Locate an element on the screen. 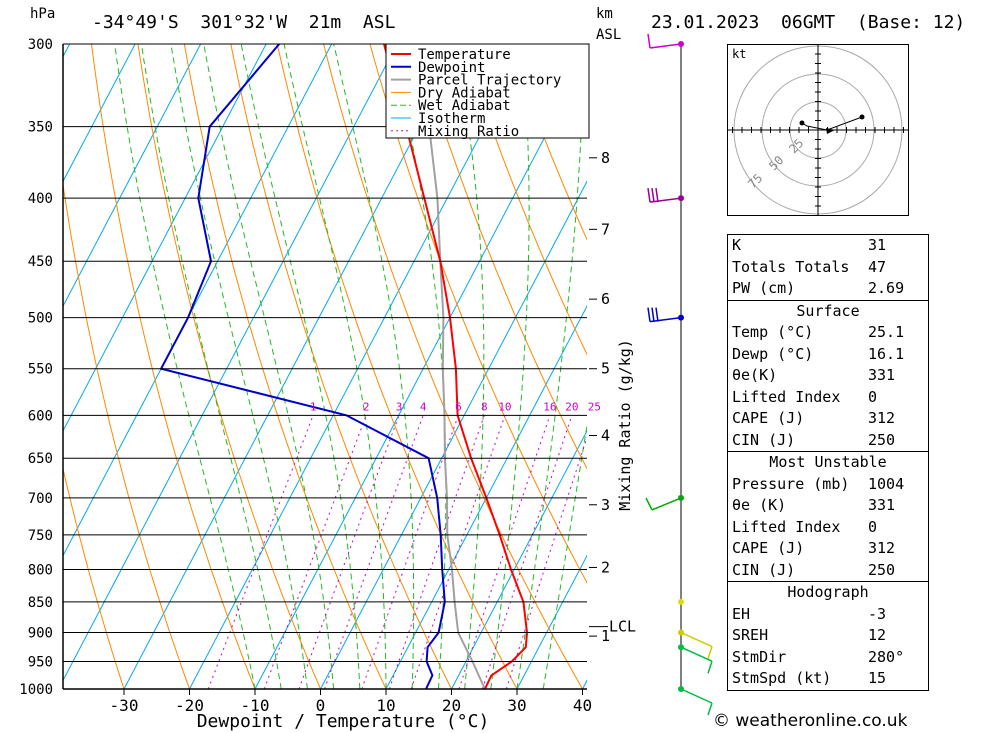 The width and height of the screenshot is (1000, 733). mixing-ratio-label: 3 is located at coordinates (399, 406).